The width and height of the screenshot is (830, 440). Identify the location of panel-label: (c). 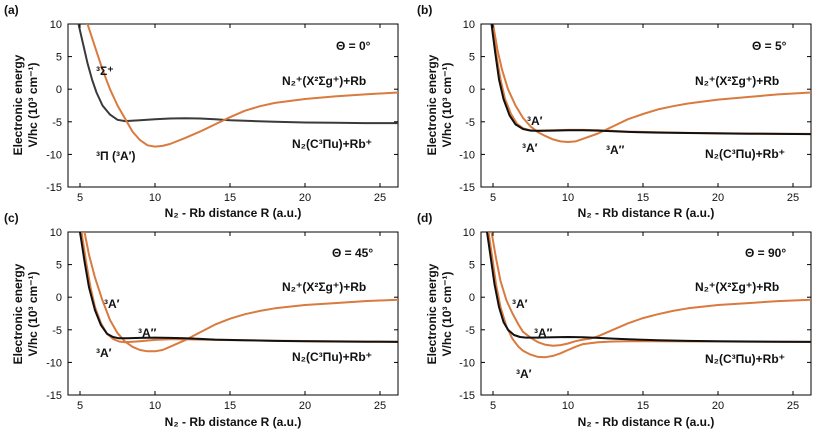
(11, 218).